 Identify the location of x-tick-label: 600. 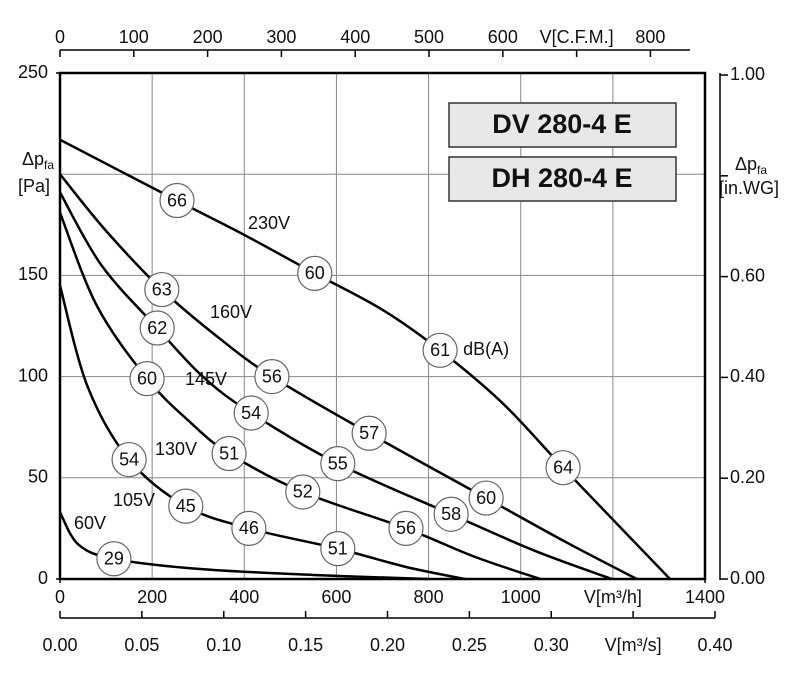
(336, 597).